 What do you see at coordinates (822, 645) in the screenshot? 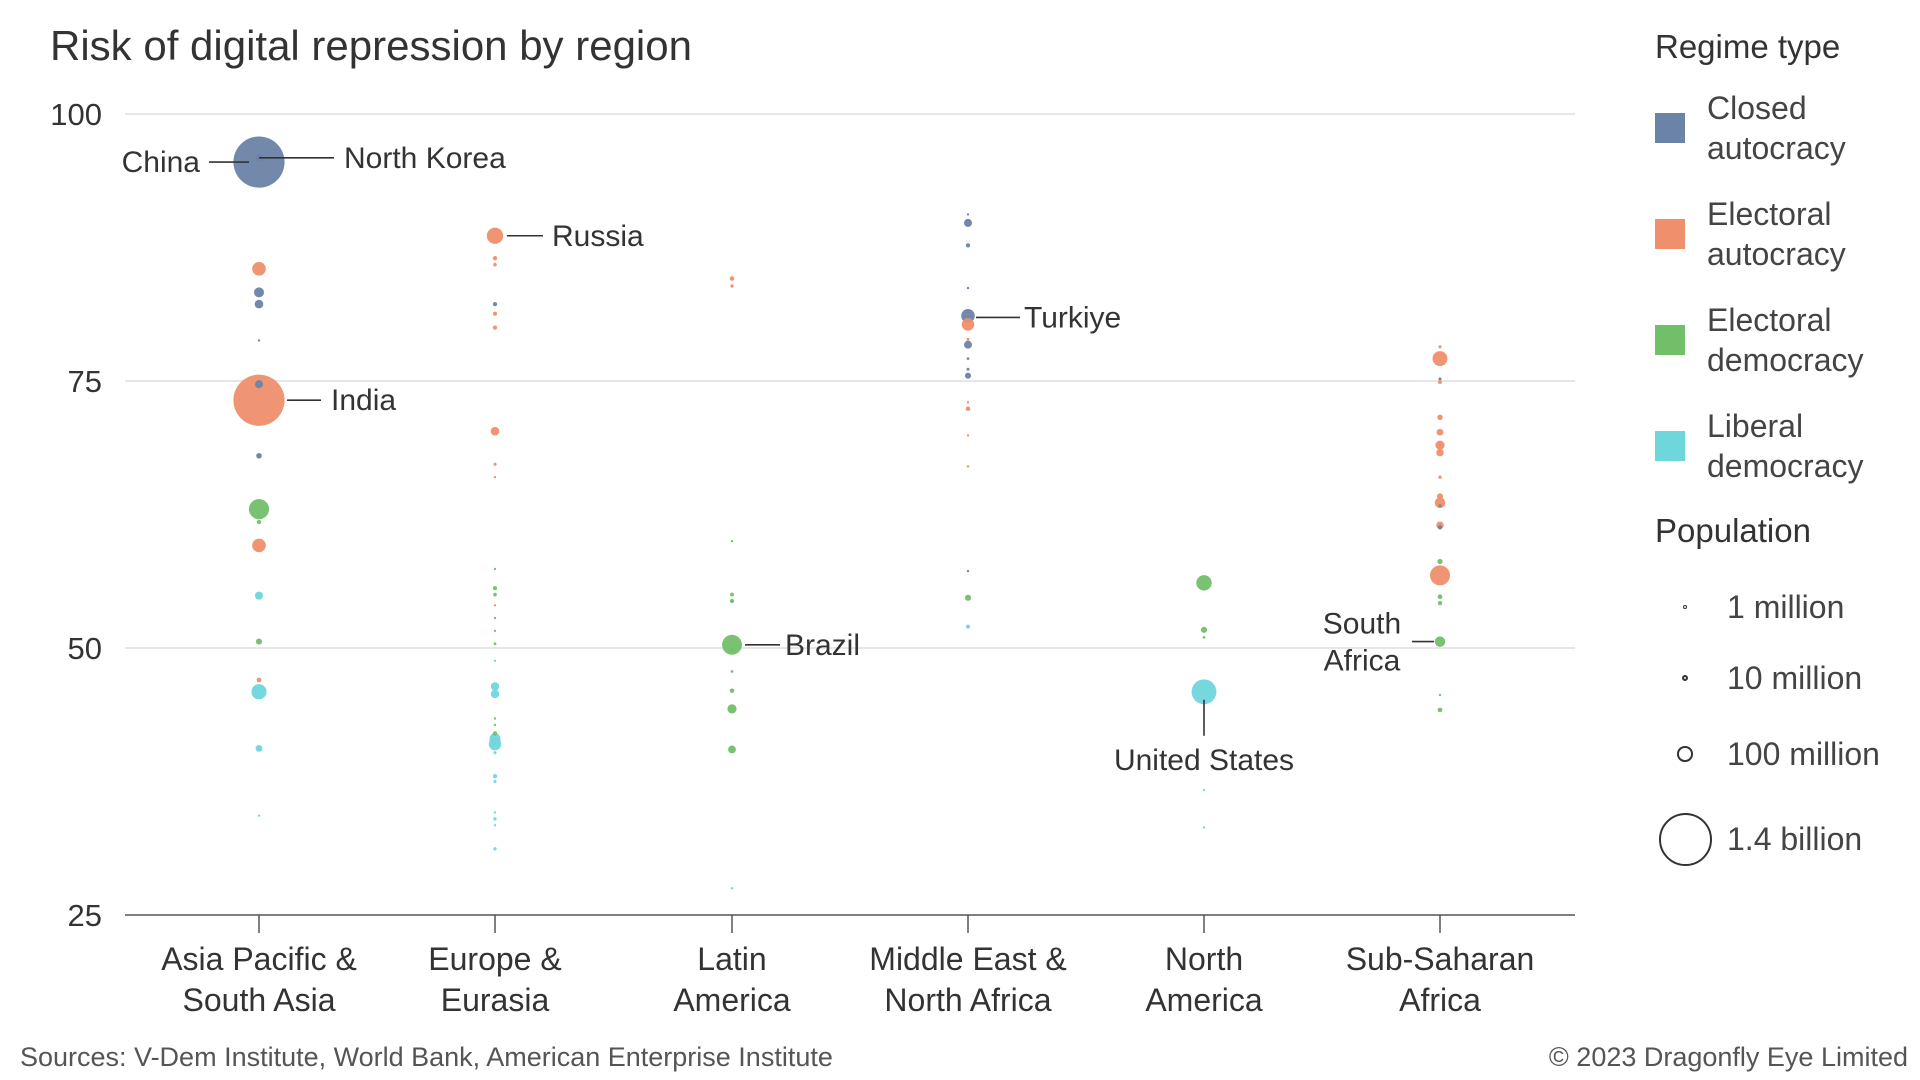
I see `annotation-label: Brazil` at bounding box center [822, 645].